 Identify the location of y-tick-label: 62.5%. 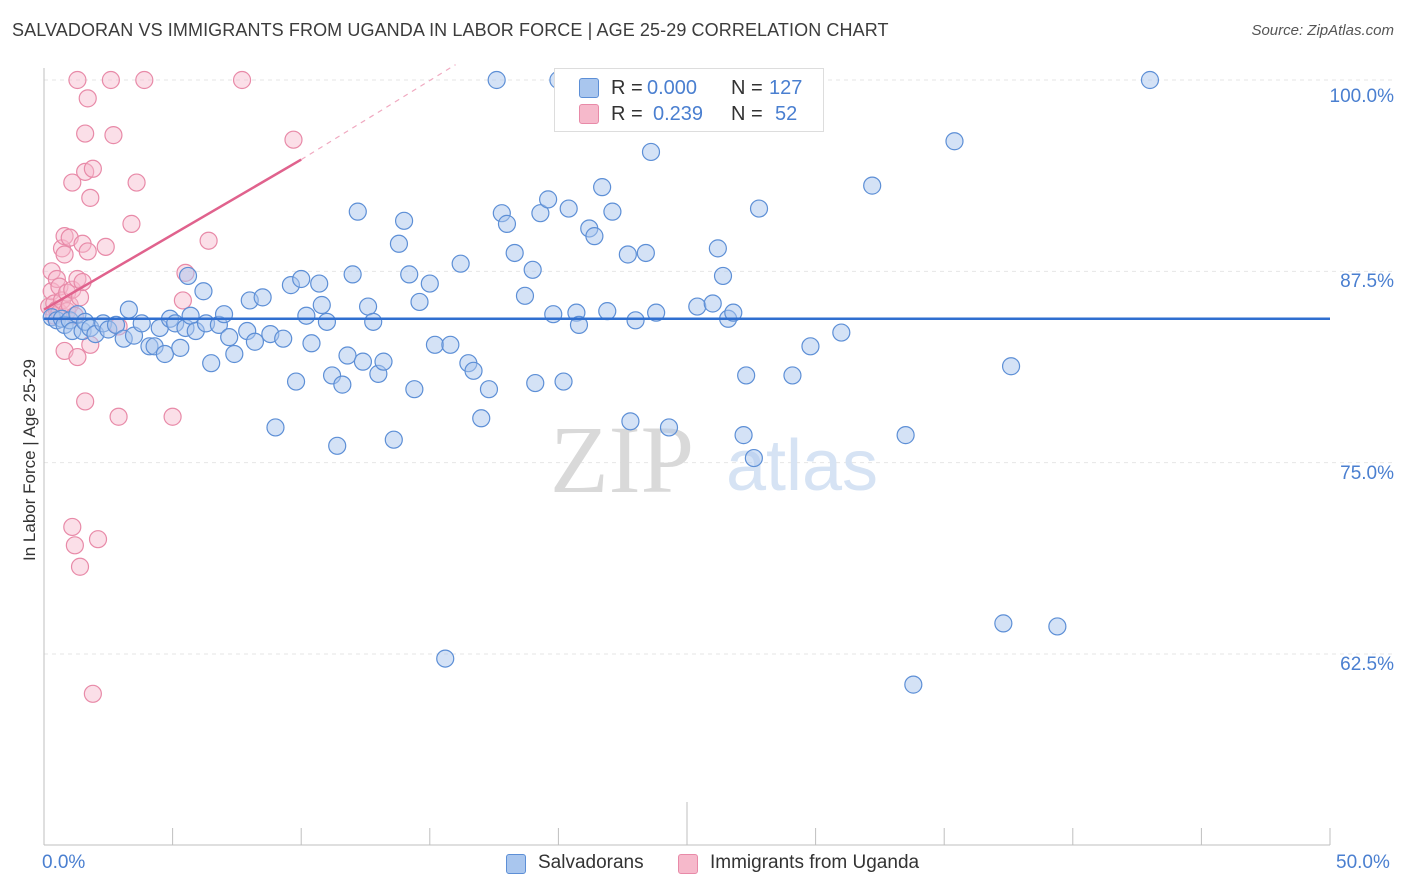
(1367, 664).